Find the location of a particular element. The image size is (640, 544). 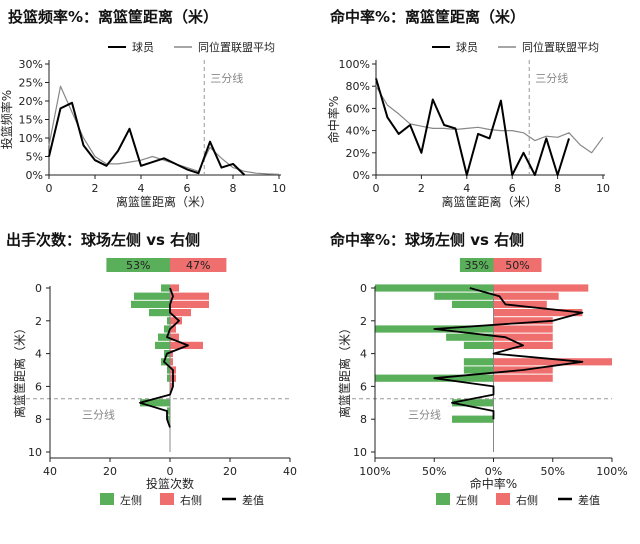

legend-label-right: 右侧 is located at coordinates (191, 500).